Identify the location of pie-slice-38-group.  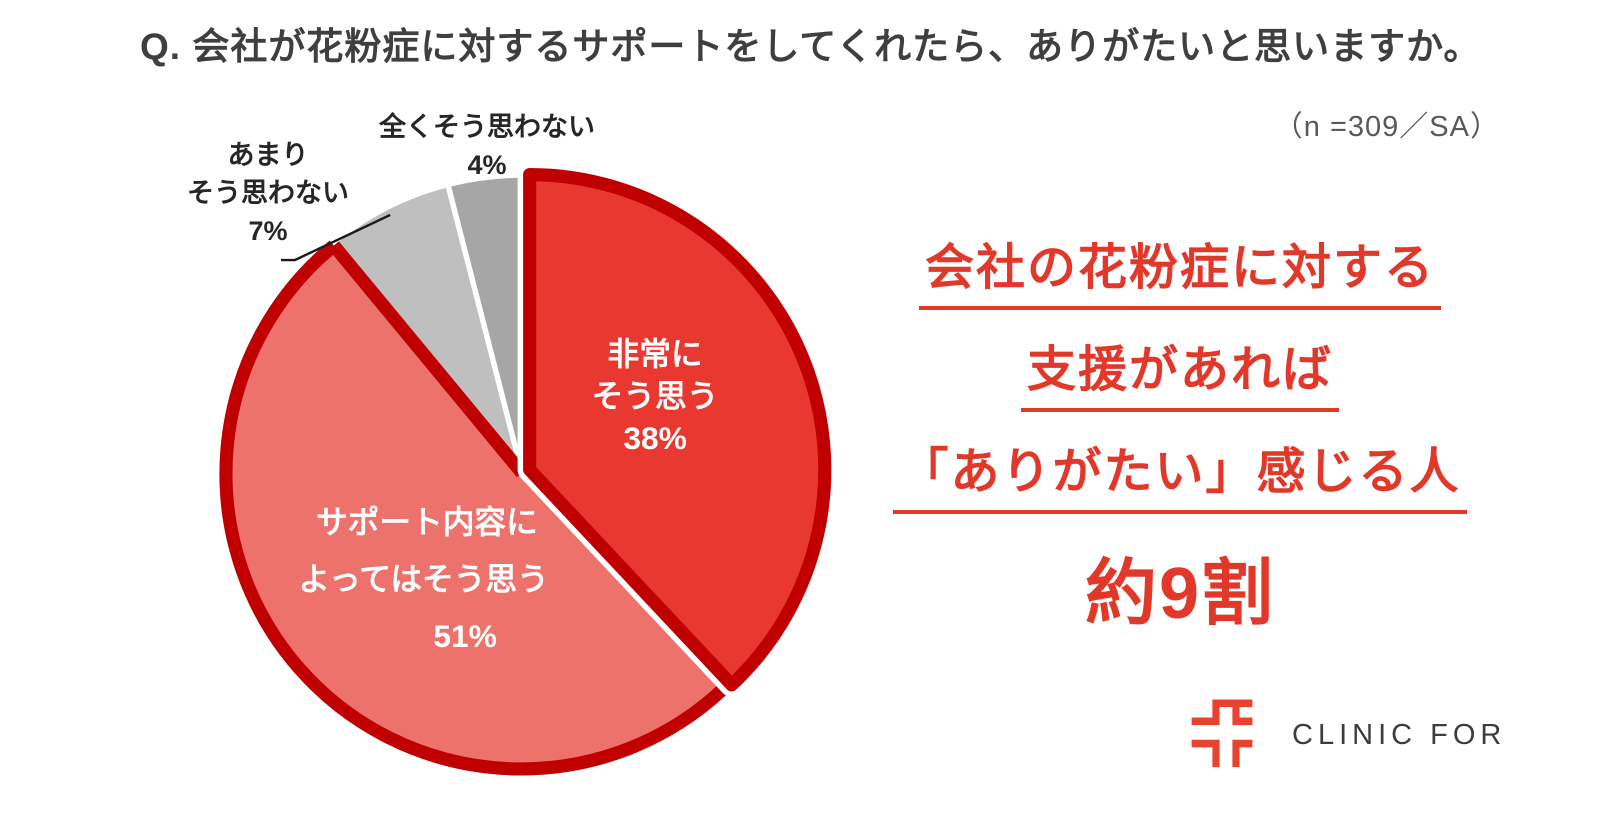
(677, 429).